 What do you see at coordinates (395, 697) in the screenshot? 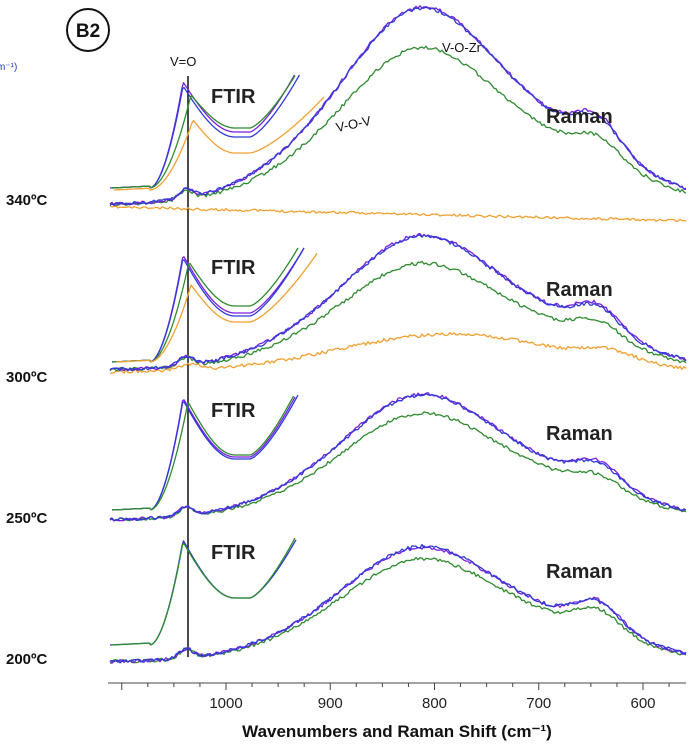
I see `x-axis-ticks: 1000 900 800 700 600` at bounding box center [395, 697].